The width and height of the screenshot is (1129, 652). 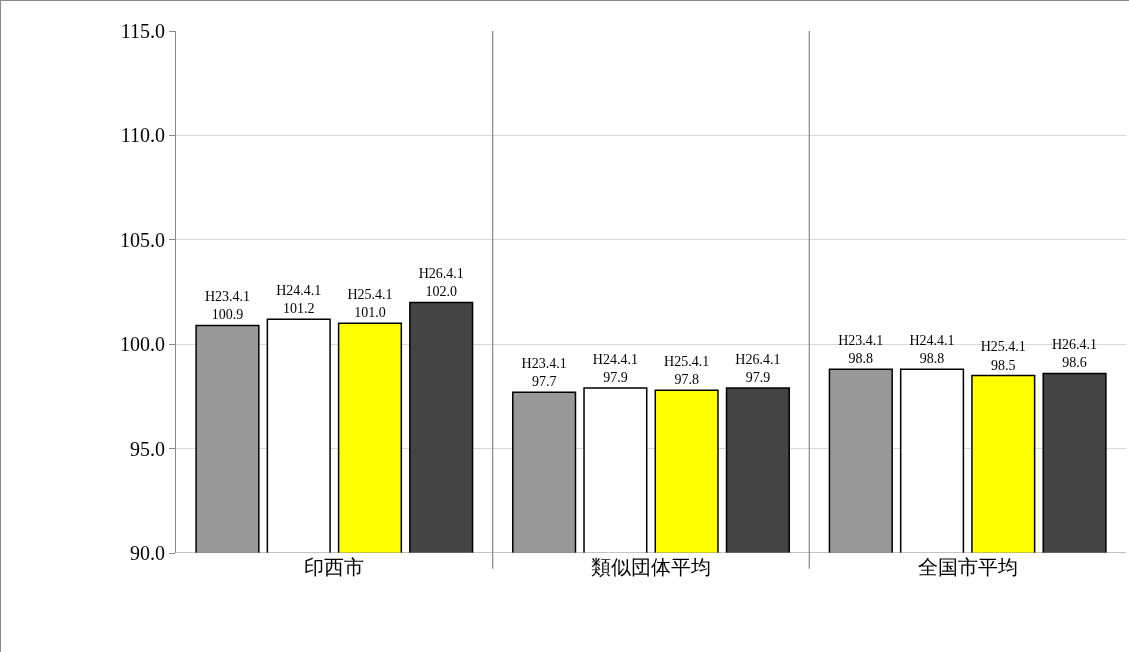 I want to click on data-label: 98.5, so click(x=1003, y=365).